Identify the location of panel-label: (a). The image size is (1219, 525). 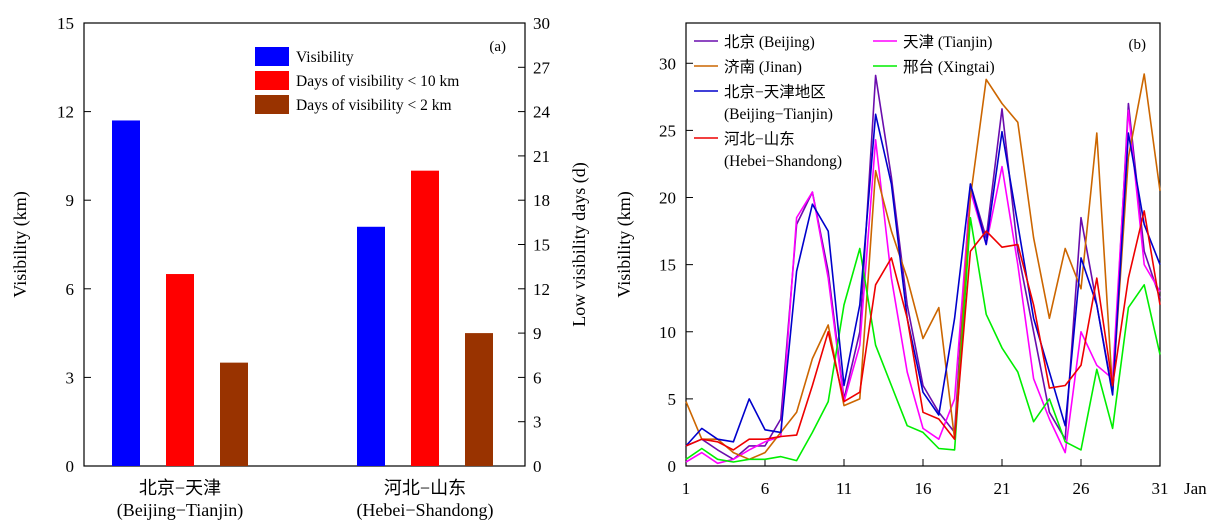
(497, 47).